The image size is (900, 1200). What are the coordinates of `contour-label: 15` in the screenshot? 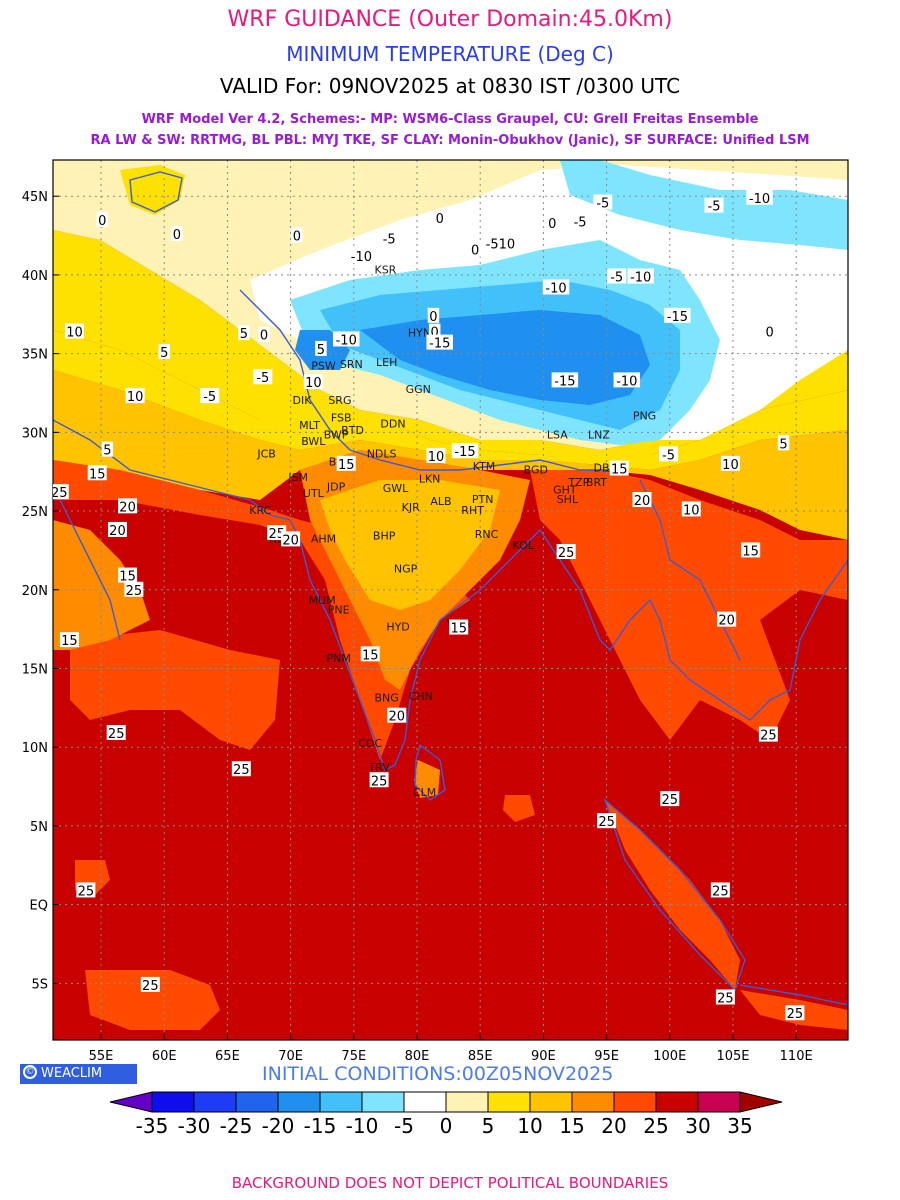 It's located at (619, 469).